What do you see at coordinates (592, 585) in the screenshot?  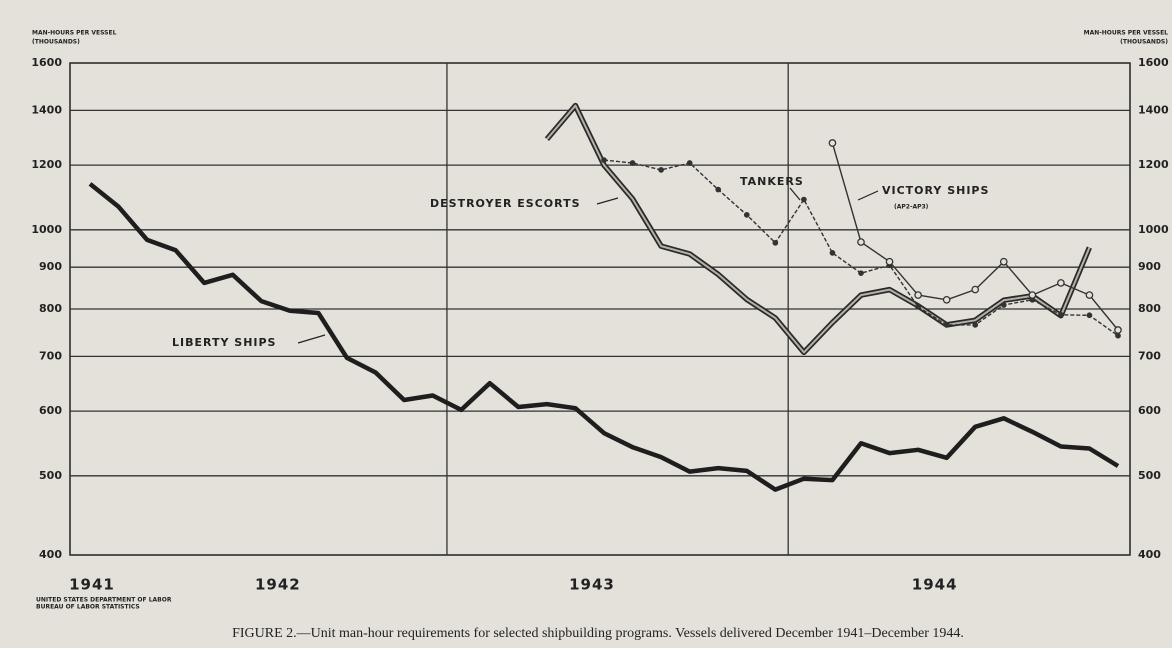 I see `x-tick-label: 1943` at bounding box center [592, 585].